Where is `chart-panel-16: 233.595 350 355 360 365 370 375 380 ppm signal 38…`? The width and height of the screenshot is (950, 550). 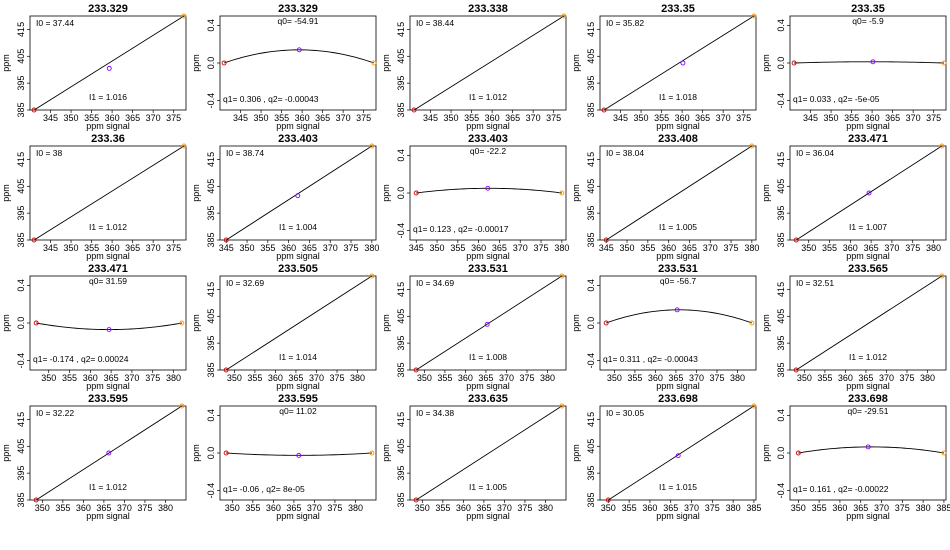
chart-panel-16: 233.595 350 355 360 365 370 375 380 ppm signal 38… is located at coordinates (94, 457).